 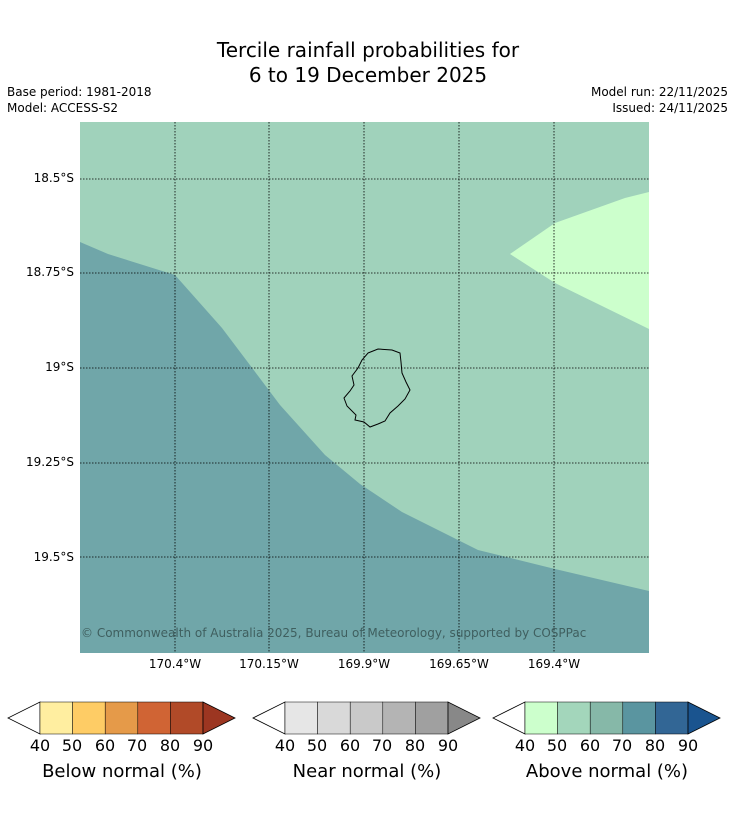 I want to click on lon-label-2: 170.15°W, so click(x=269, y=664).